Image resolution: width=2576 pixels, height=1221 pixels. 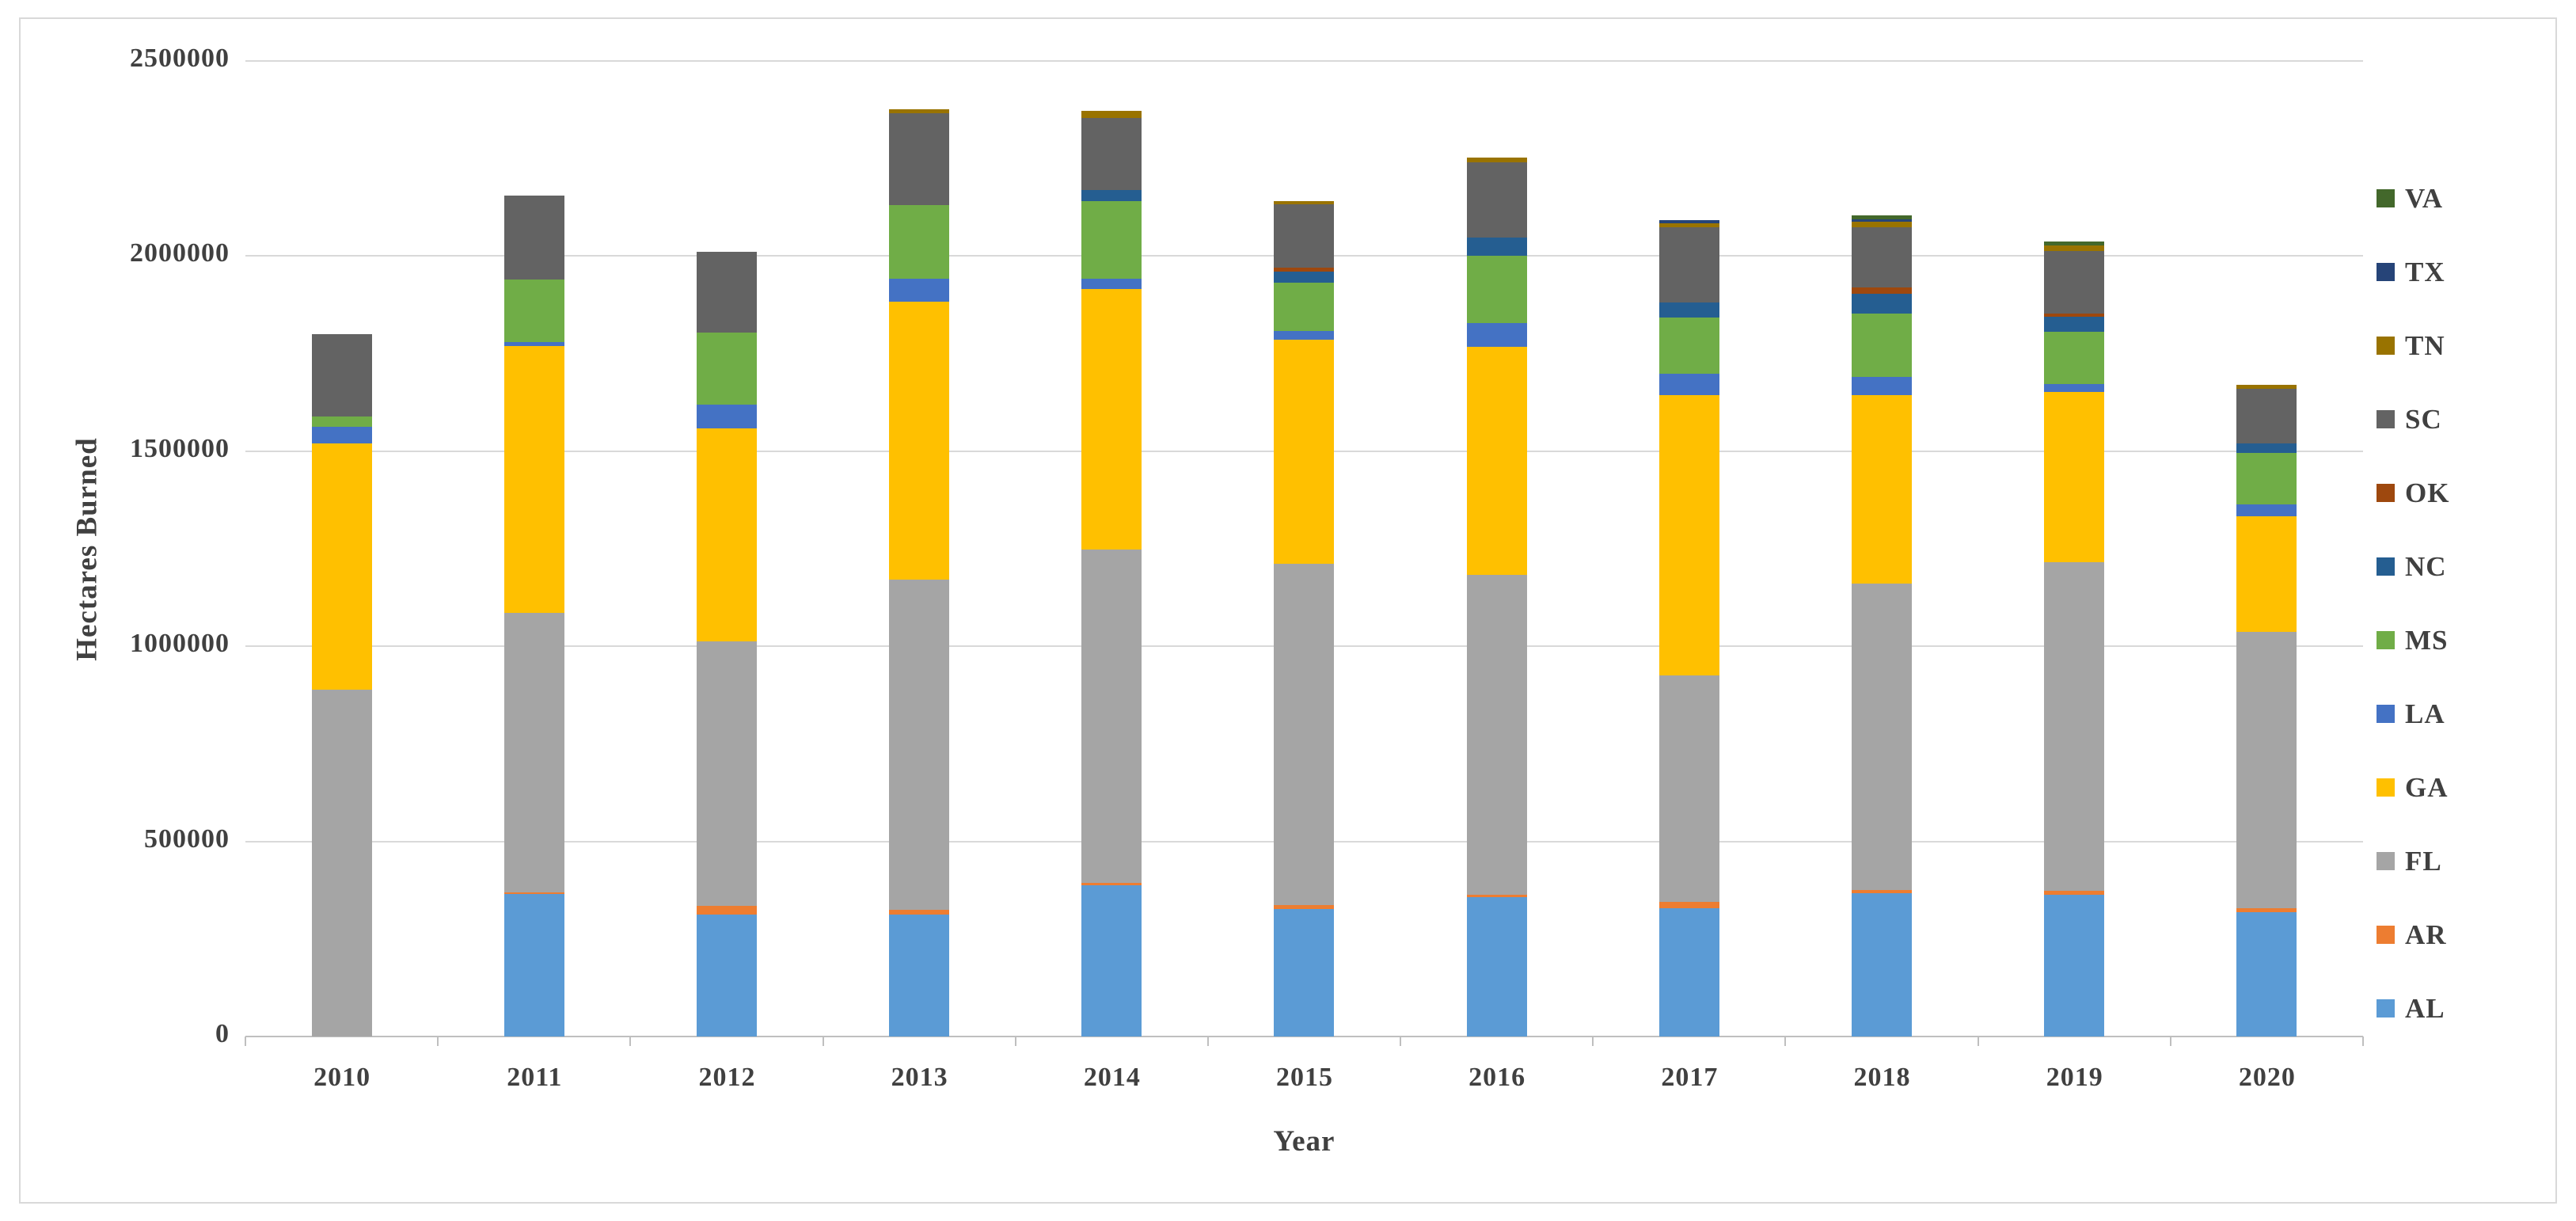 What do you see at coordinates (727, 1077) in the screenshot?
I see `x-tick-label-2012: 2012` at bounding box center [727, 1077].